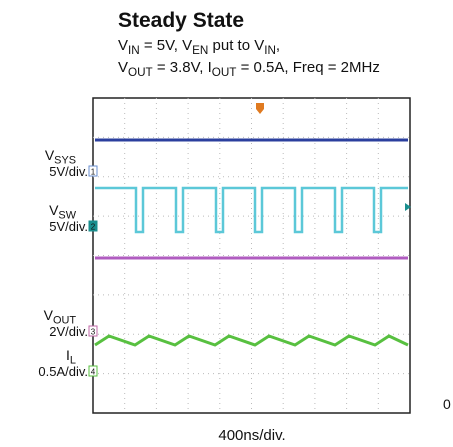 This screenshot has height=447, width=453. I want to click on text-part: I, so click(68, 355).